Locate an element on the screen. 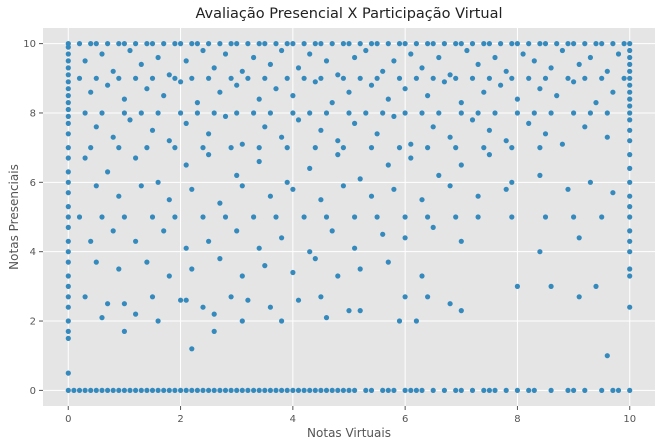 Image resolution: width=668 pixels, height=445 pixels. x-tick-label: 4 is located at coordinates (293, 419).